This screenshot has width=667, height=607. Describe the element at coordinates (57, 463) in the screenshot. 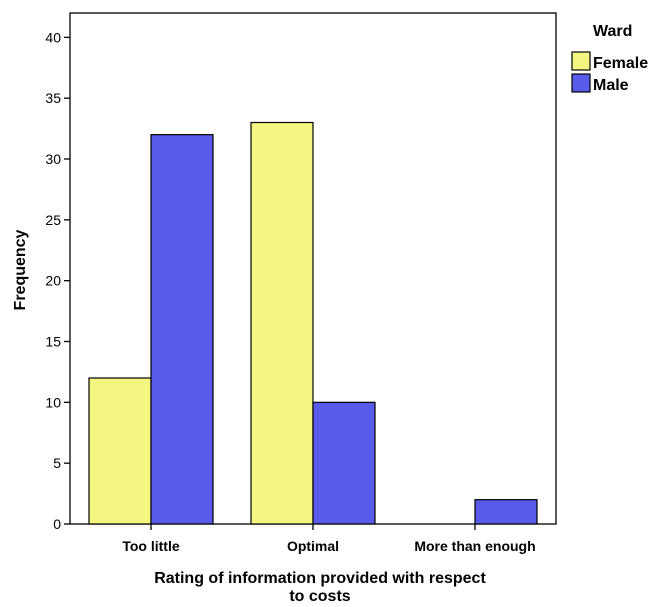

I see `y-tick-label: 5` at that location.